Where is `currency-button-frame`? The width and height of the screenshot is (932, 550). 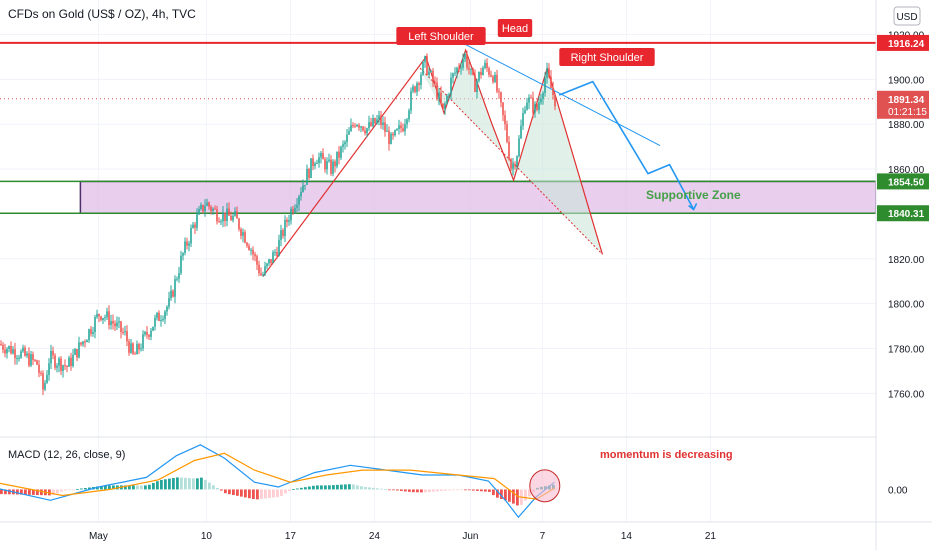
currency-button-frame is located at coordinates (907, 16).